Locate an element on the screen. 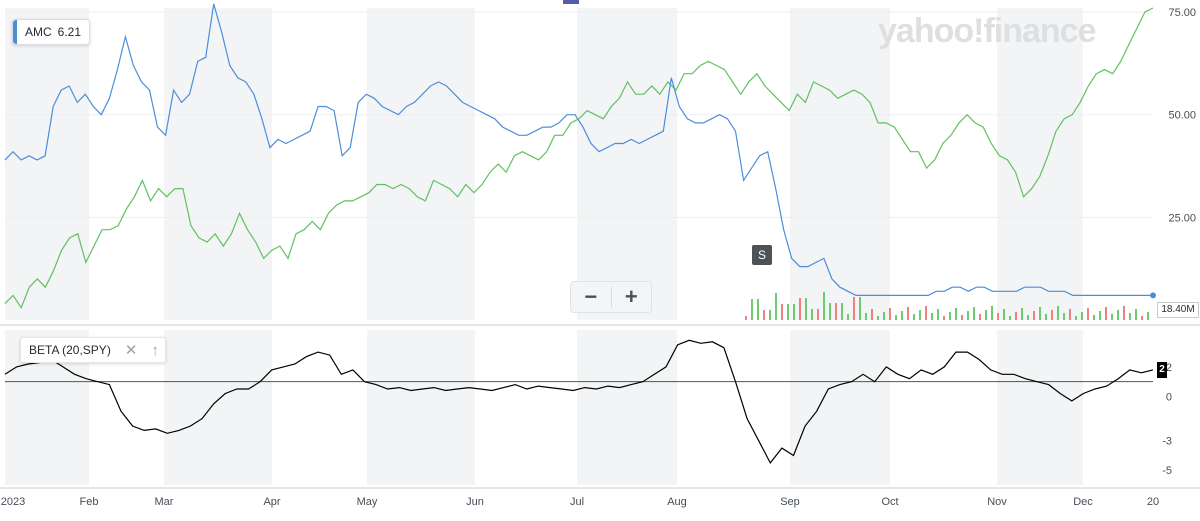 The width and height of the screenshot is (1200, 521). zoom-in-button: + is located at coordinates (631, 296).